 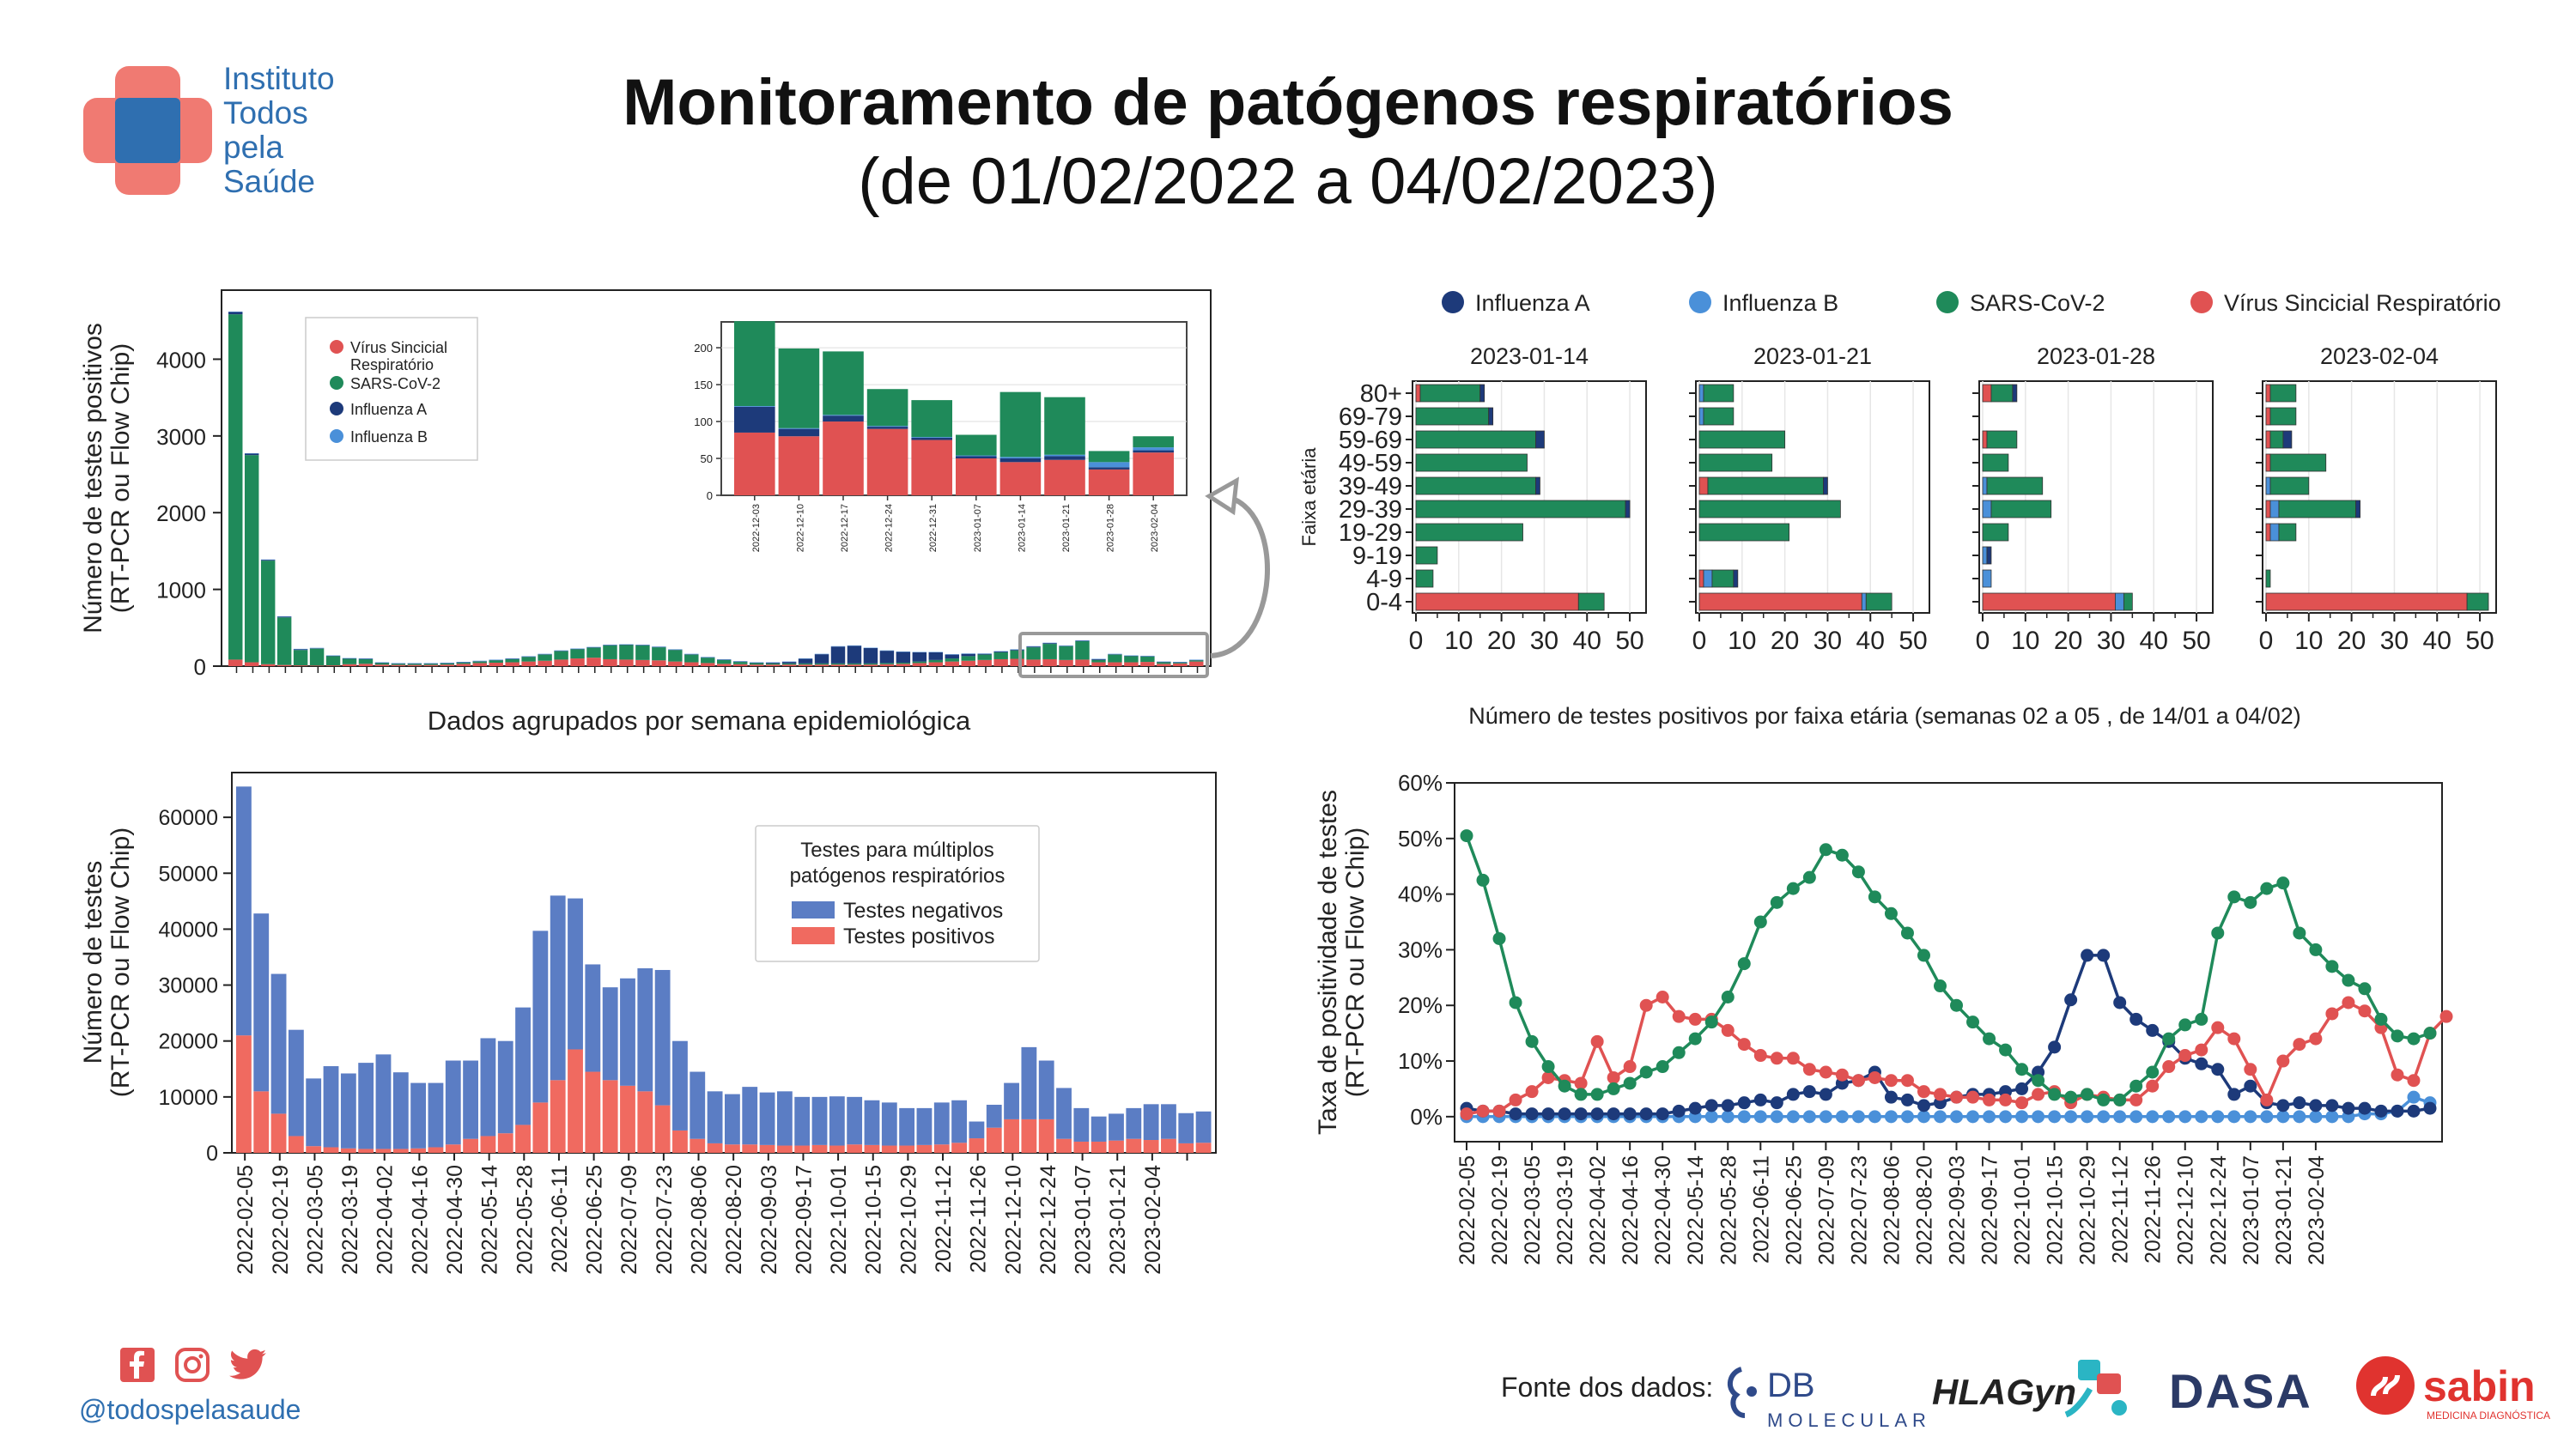 What do you see at coordinates (952, 656) in the screenshot?
I see `bar-fluA` at bounding box center [952, 656].